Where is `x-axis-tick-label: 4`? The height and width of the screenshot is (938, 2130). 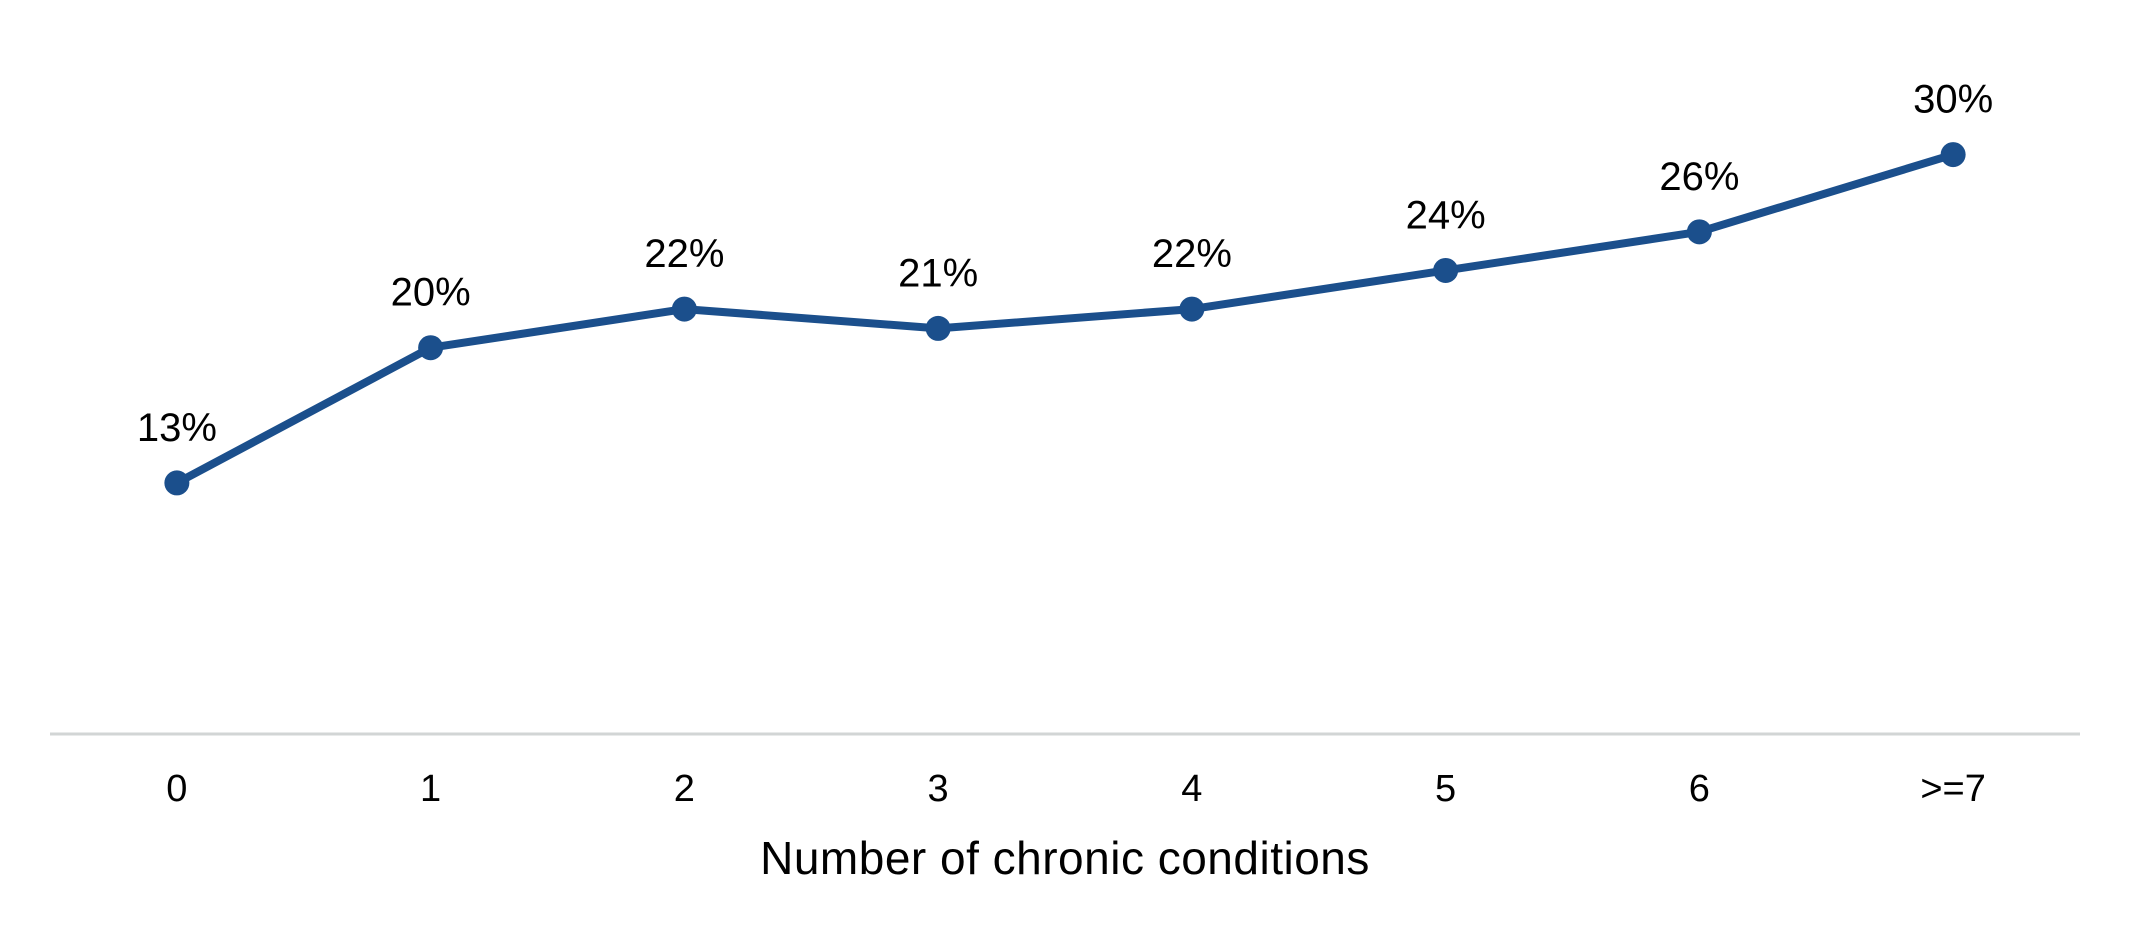 x-axis-tick-label: 4 is located at coordinates (1191, 789).